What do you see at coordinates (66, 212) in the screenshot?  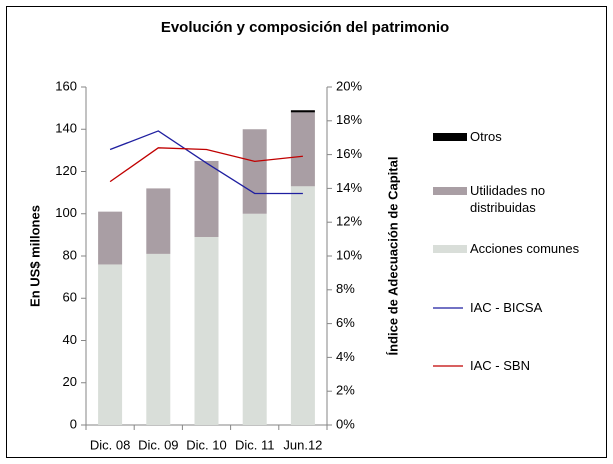 I see `y-tick-label: 100` at bounding box center [66, 212].